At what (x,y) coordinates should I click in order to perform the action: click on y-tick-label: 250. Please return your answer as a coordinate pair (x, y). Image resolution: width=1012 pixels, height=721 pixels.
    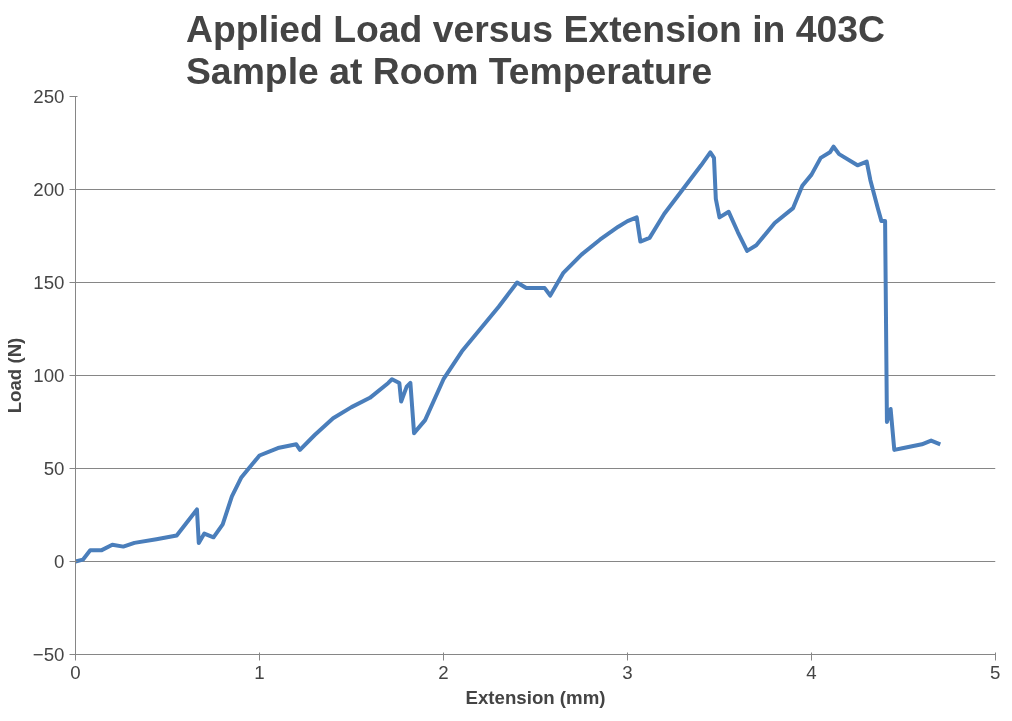
    Looking at the image, I should click on (49, 96).